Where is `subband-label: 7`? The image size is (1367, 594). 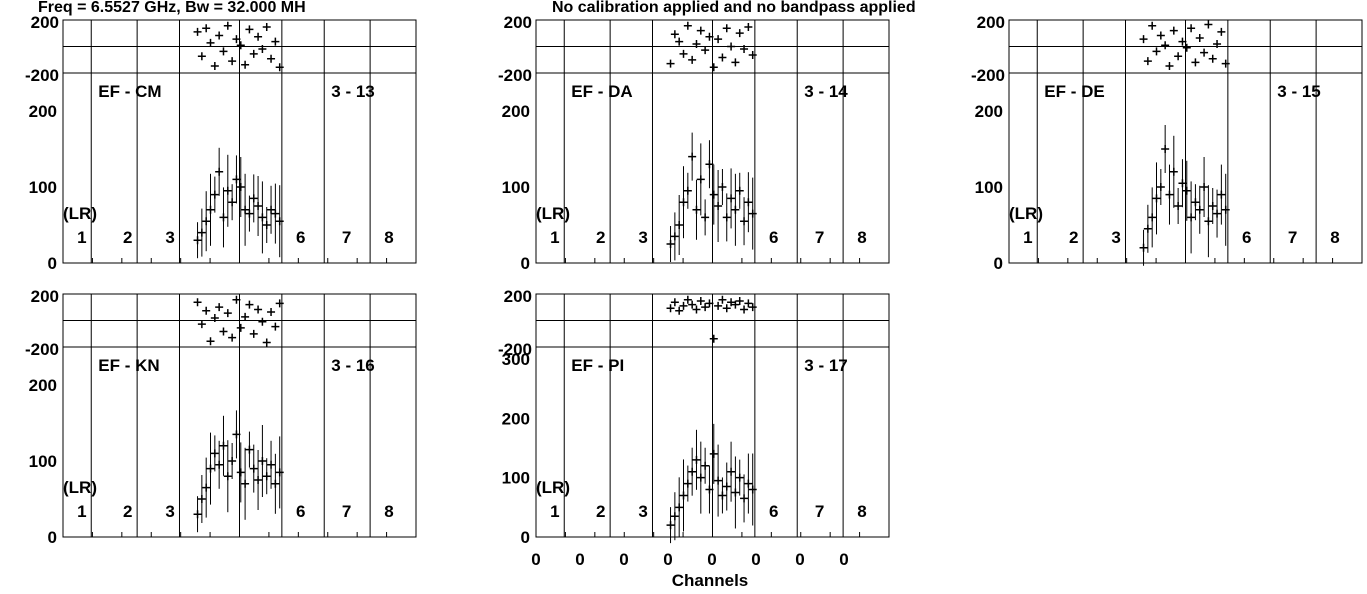
subband-label: 7 is located at coordinates (346, 237).